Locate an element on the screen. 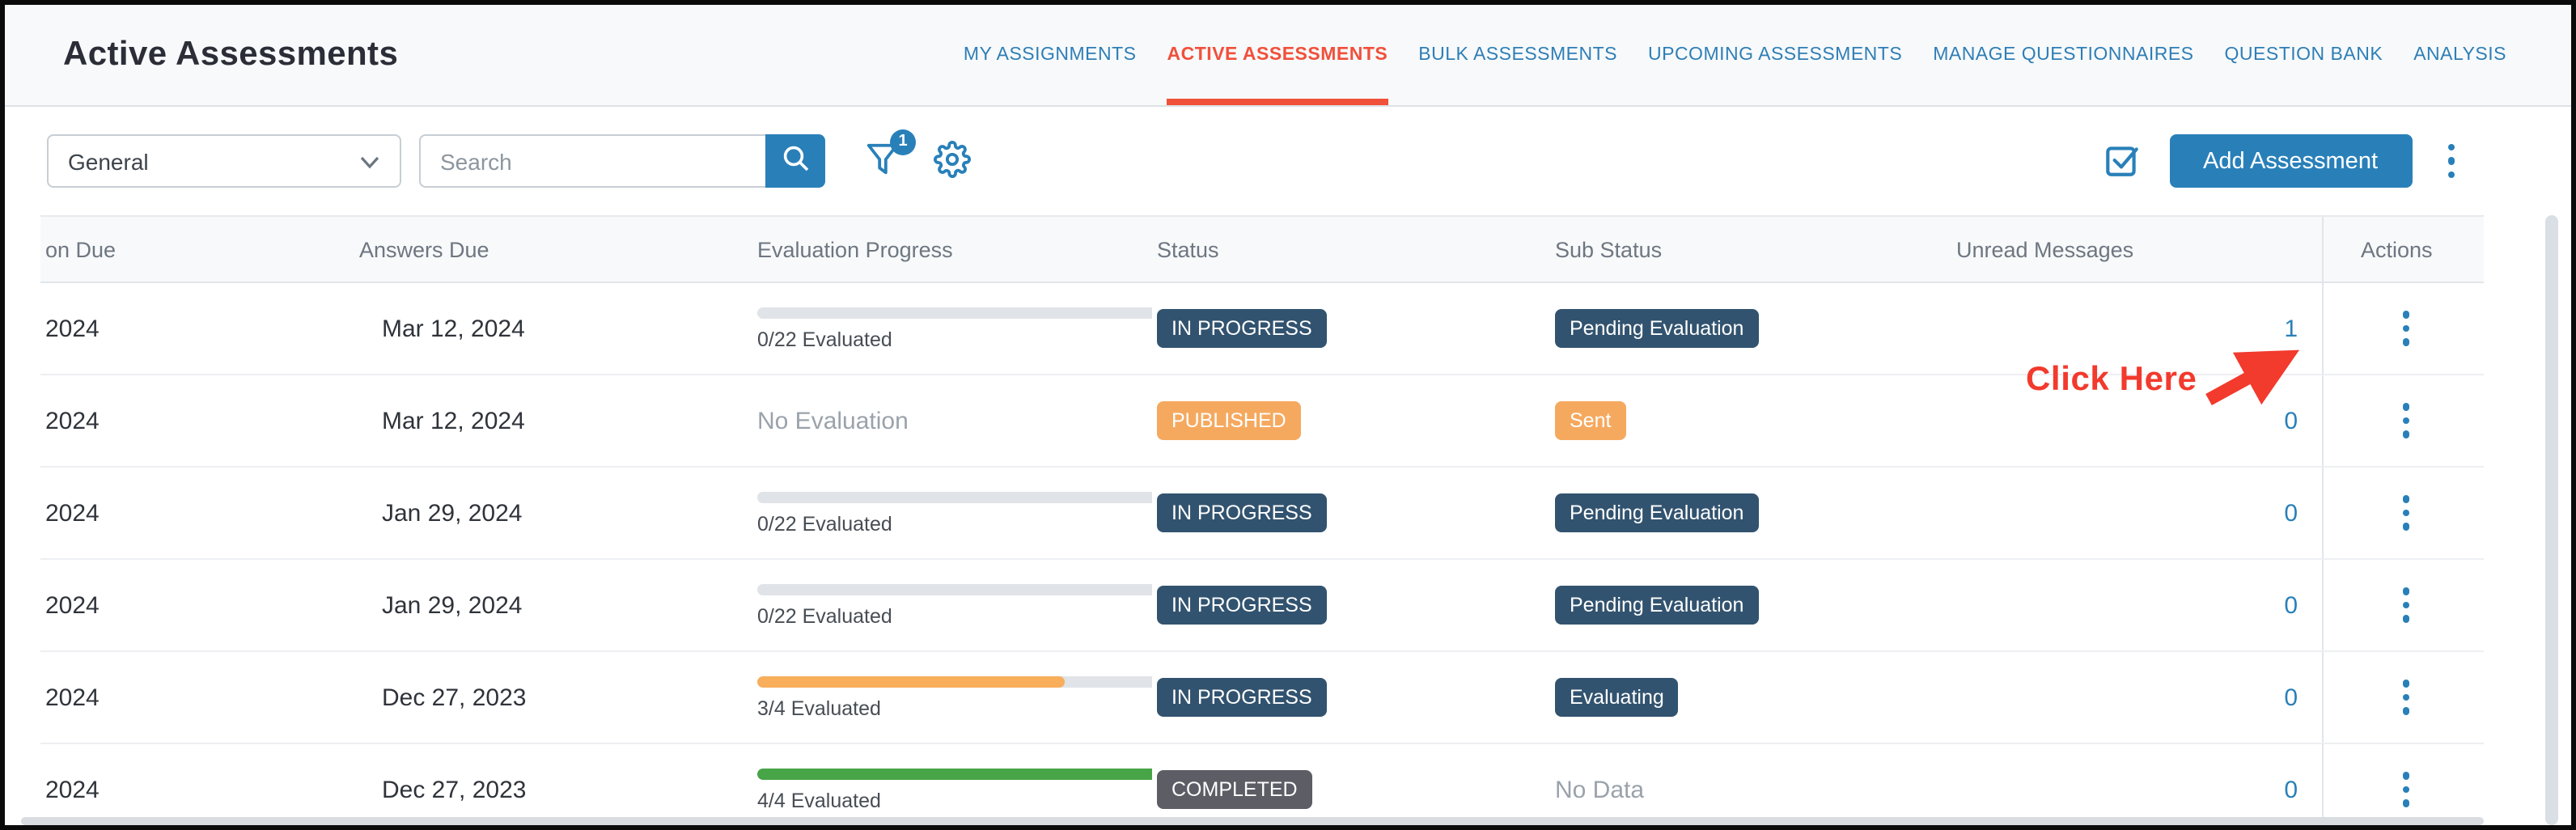  filter-badge: 1 is located at coordinates (903, 142).